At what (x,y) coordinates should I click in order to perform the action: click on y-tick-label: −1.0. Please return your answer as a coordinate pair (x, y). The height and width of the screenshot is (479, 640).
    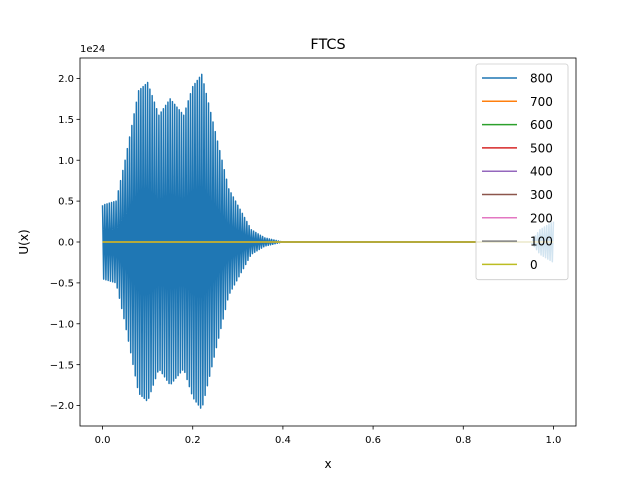
    Looking at the image, I should click on (62, 324).